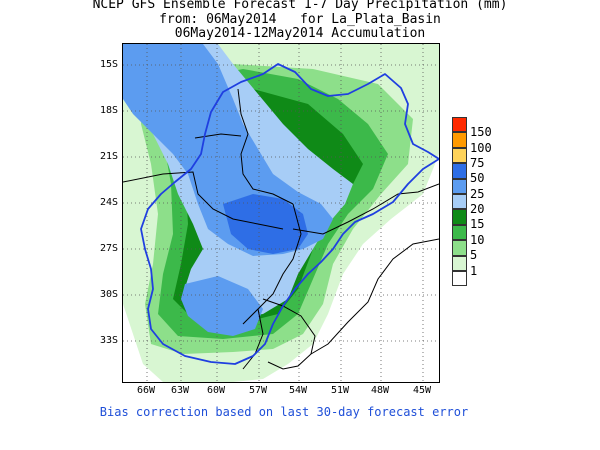  What do you see at coordinates (477, 178) in the screenshot?
I see `legend-label-50: 50` at bounding box center [477, 178].